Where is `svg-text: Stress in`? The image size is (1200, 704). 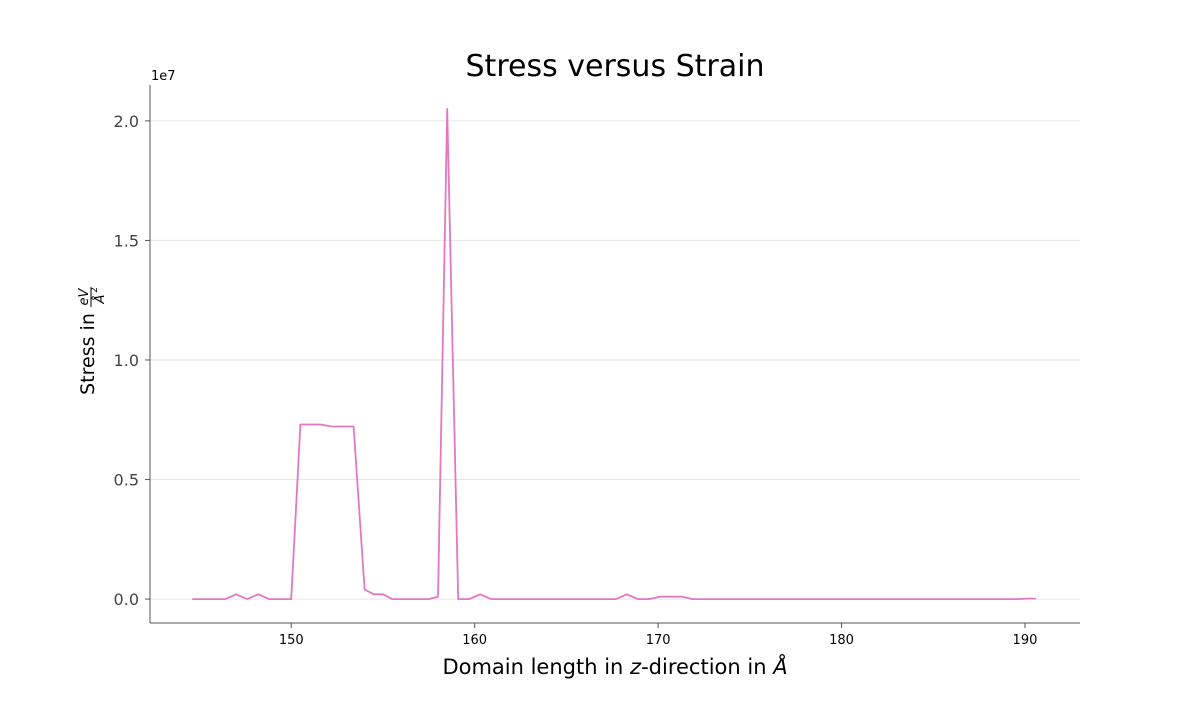
svg-text: Stress in is located at coordinates (88, 354).